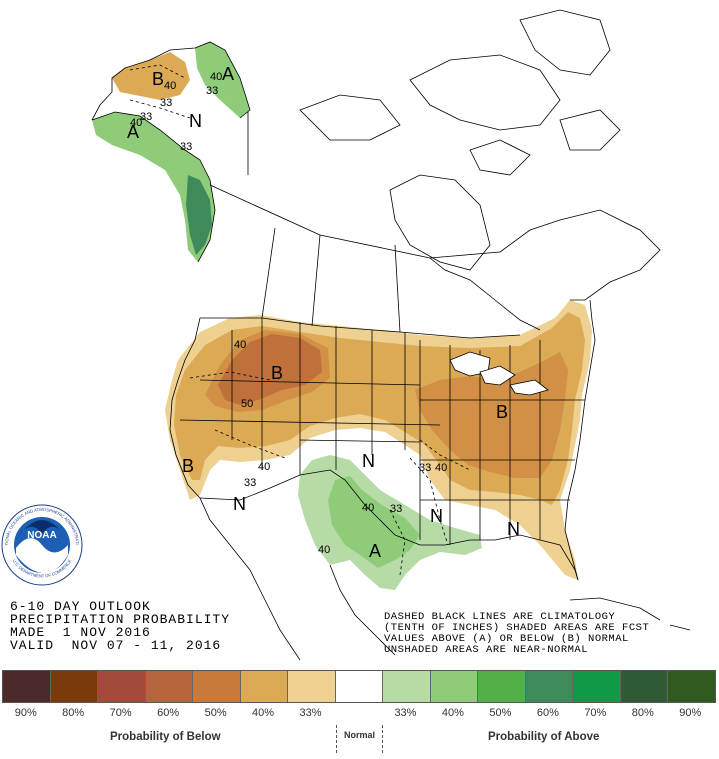 This screenshot has height=759, width=719. Describe the element at coordinates (228, 74) in the screenshot. I see `label-above-alaska-ne: A` at that location.